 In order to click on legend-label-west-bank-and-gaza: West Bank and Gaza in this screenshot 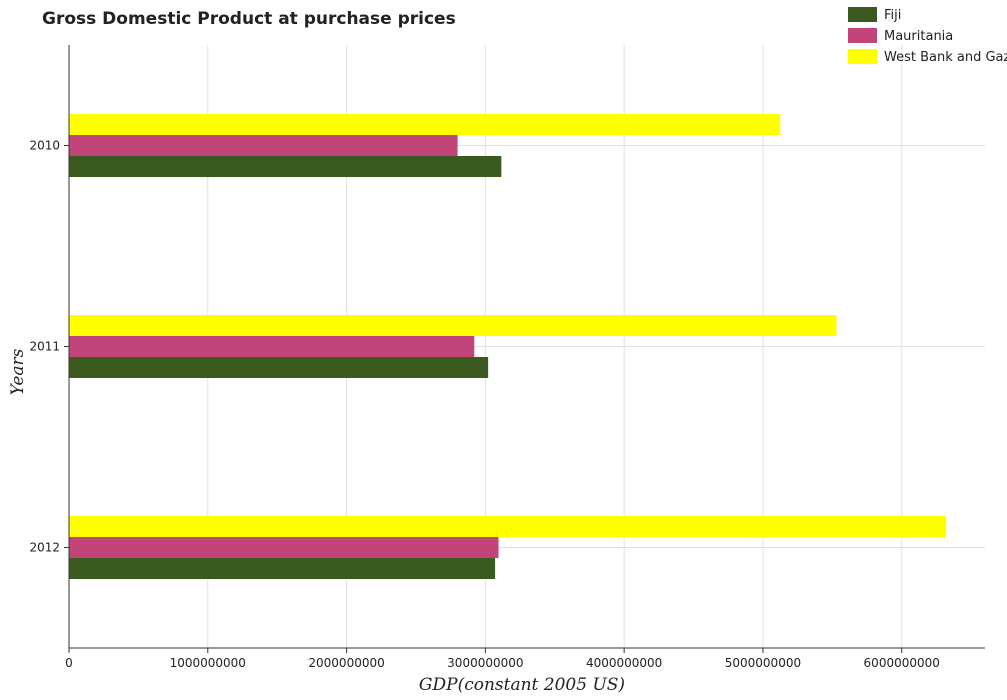, I will do `click(945, 57)`.